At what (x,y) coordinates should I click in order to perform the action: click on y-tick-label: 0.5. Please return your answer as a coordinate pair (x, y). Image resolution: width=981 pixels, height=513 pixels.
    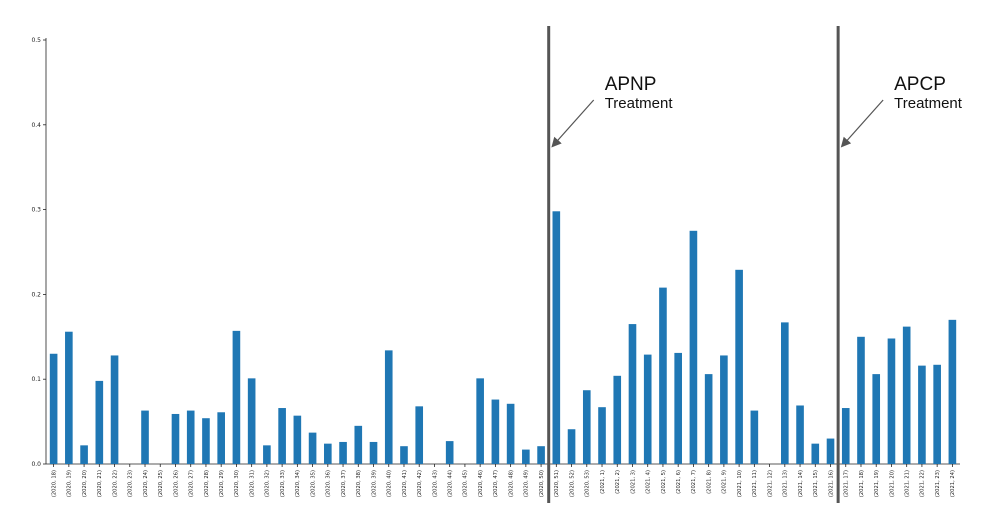
    Looking at the image, I should click on (36, 40).